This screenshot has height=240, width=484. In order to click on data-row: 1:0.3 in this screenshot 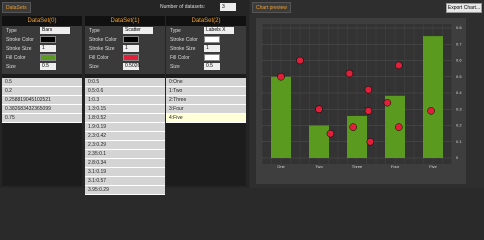, I will do `click(125, 100)`.